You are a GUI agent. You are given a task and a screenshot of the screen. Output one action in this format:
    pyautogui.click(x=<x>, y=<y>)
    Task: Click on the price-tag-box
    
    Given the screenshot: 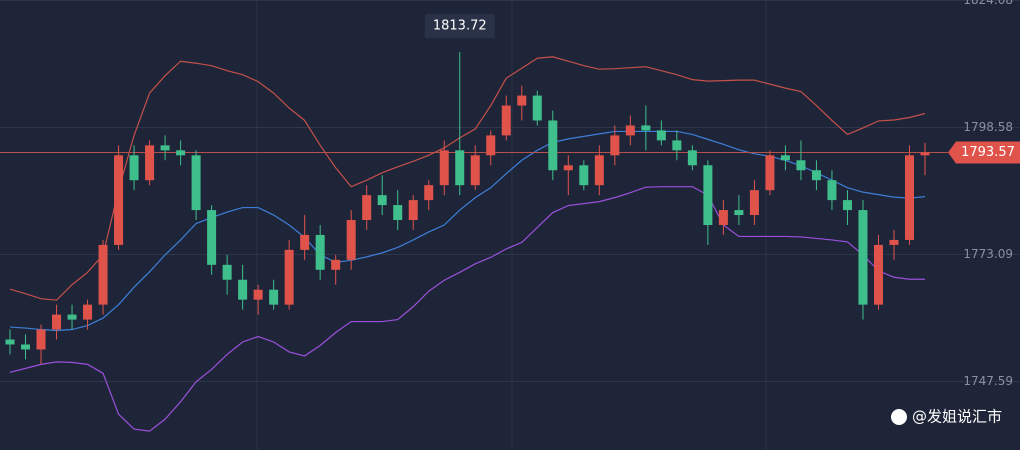 What is the action you would take?
    pyautogui.click(x=984, y=152)
    